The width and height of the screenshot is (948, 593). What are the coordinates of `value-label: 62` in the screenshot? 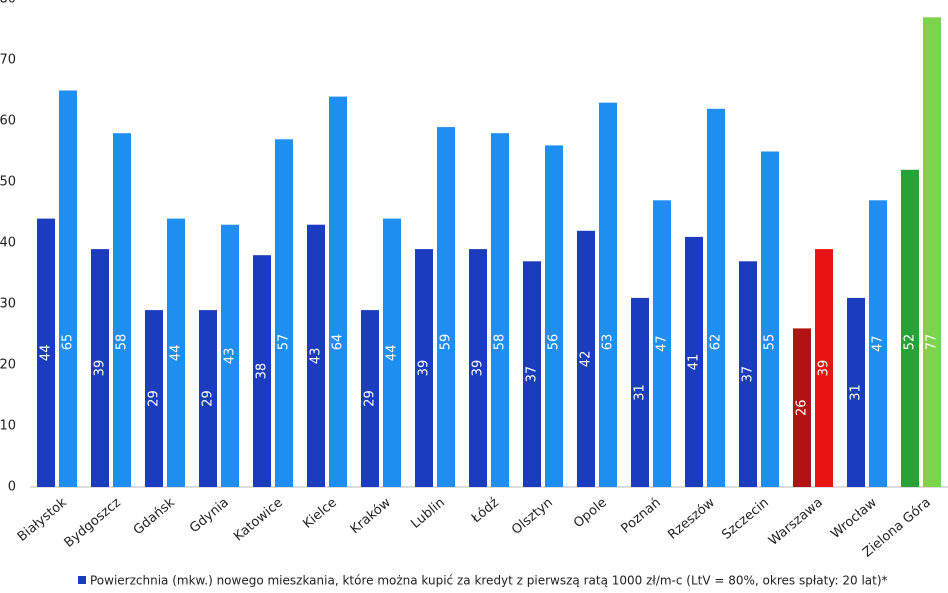 It's located at (716, 342).